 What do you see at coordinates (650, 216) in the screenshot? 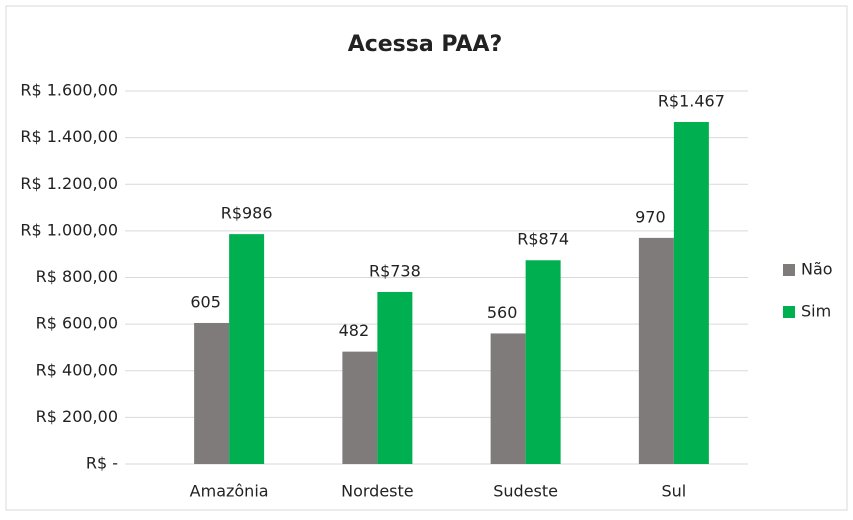
I see `data-label: 970` at bounding box center [650, 216].